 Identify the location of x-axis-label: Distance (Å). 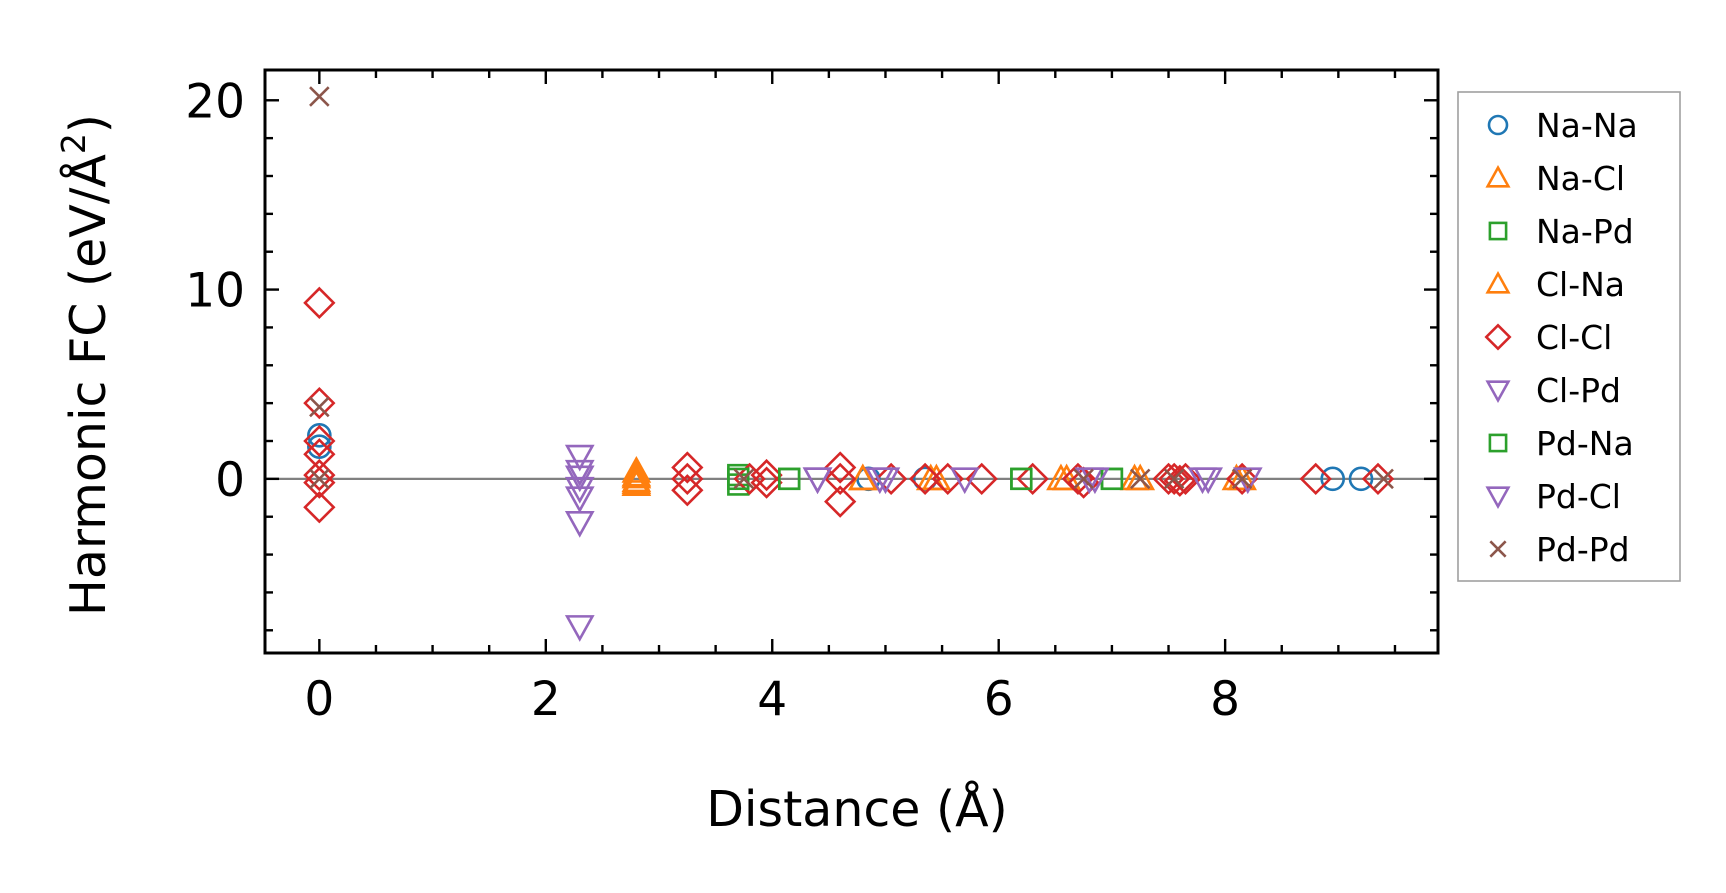
(857, 808).